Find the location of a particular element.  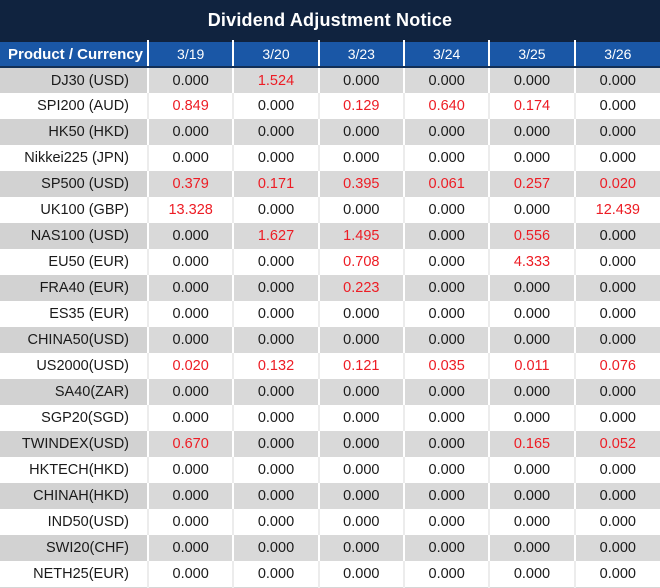

product-cell: UK100 (GBP) is located at coordinates (74, 210).